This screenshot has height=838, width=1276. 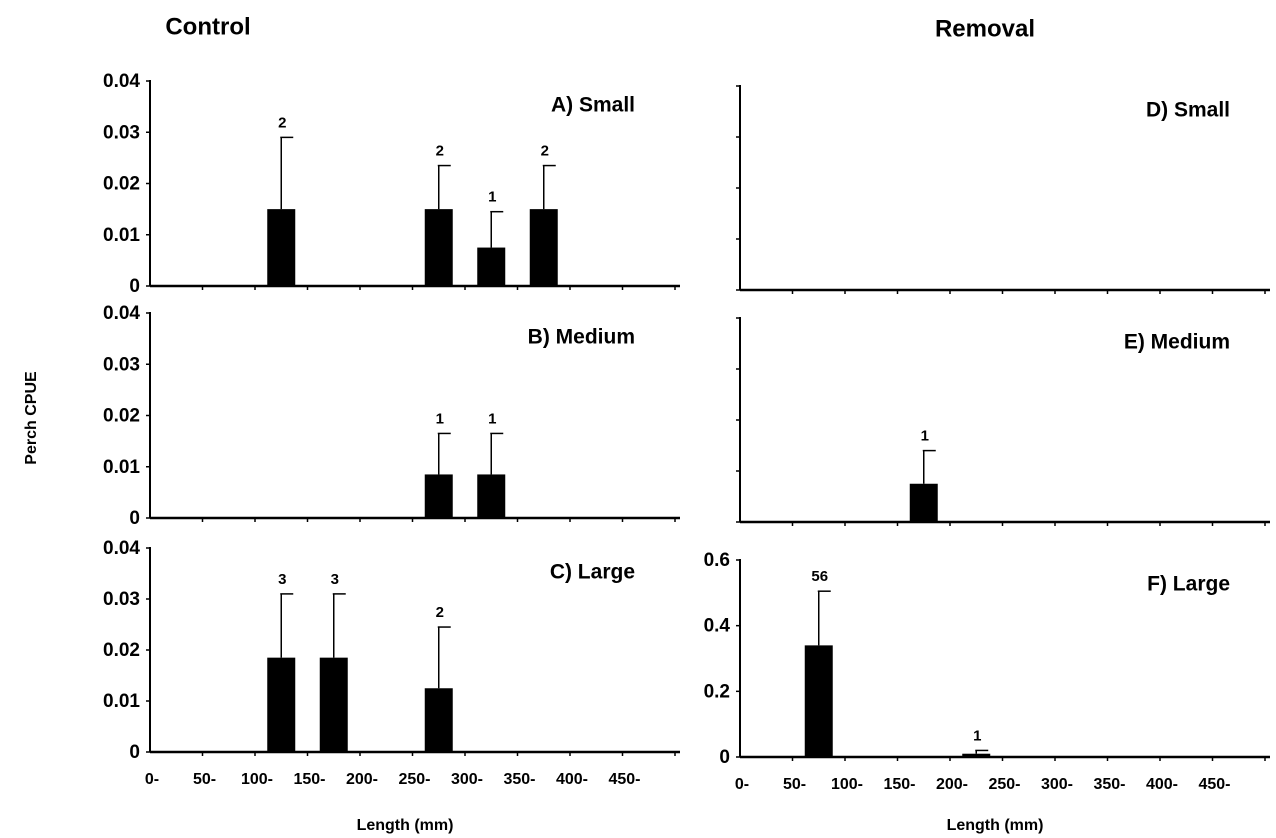 I want to click on column-title: Removal, so click(x=985, y=28).